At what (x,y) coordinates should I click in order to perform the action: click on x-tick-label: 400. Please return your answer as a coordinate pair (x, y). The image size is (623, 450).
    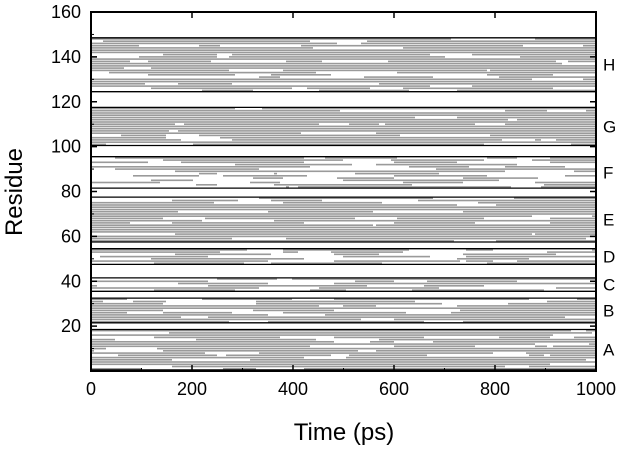
    Looking at the image, I should click on (293, 389).